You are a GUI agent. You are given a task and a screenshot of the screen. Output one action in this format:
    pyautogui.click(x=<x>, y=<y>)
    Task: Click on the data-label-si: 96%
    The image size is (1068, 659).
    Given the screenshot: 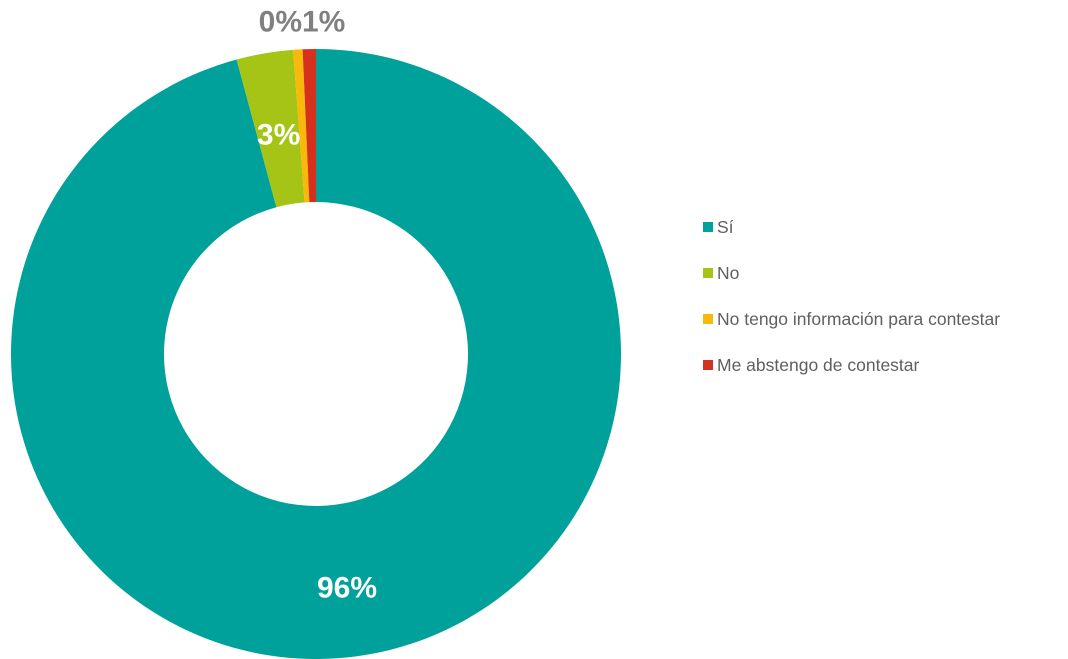 What is the action you would take?
    pyautogui.click(x=347, y=587)
    